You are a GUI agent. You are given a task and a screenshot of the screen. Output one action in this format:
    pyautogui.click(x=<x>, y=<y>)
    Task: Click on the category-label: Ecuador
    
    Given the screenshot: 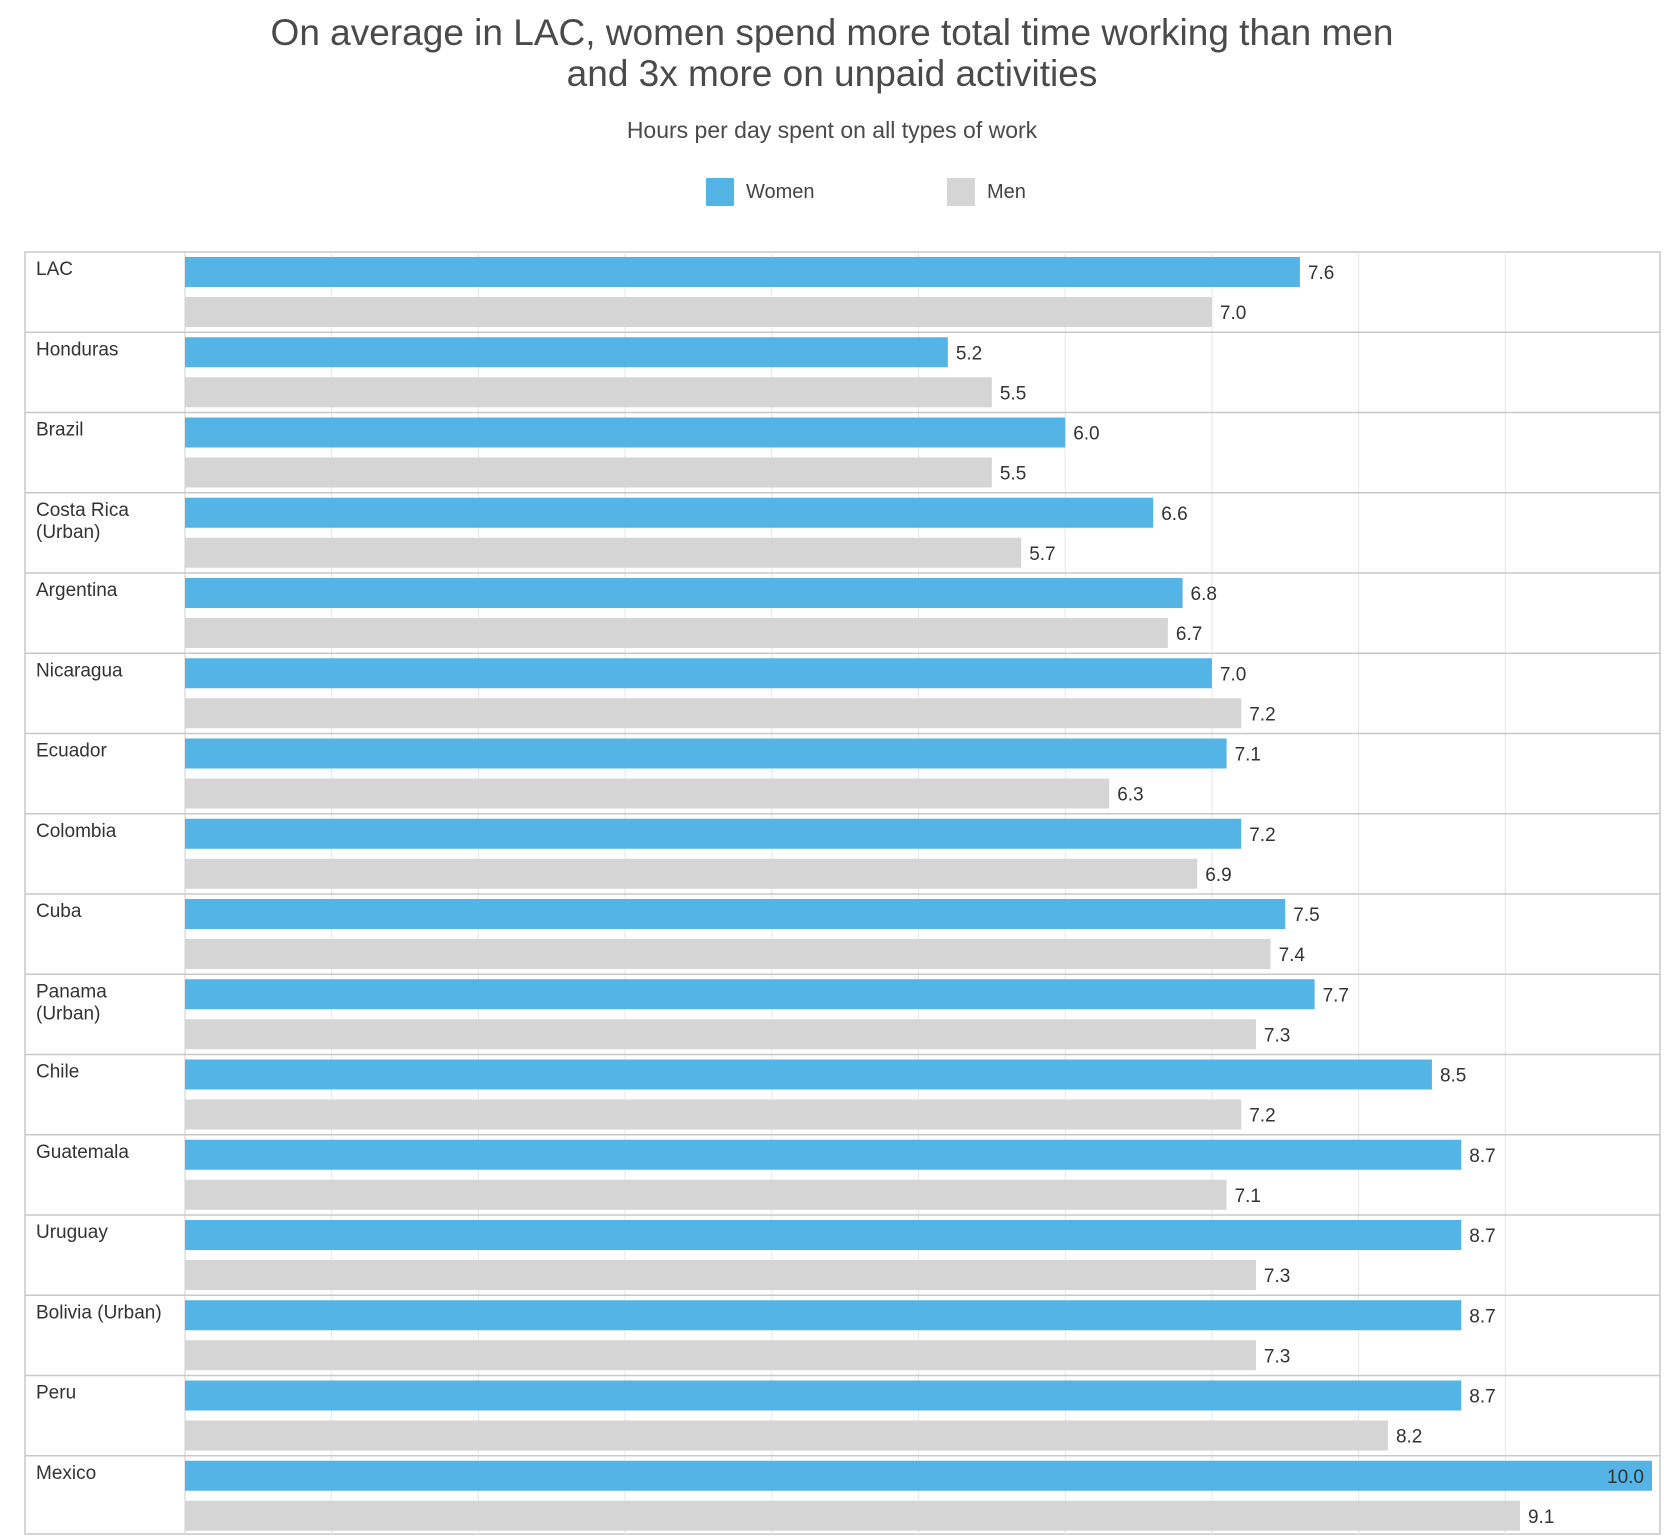 What is the action you would take?
    pyautogui.click(x=71, y=751)
    